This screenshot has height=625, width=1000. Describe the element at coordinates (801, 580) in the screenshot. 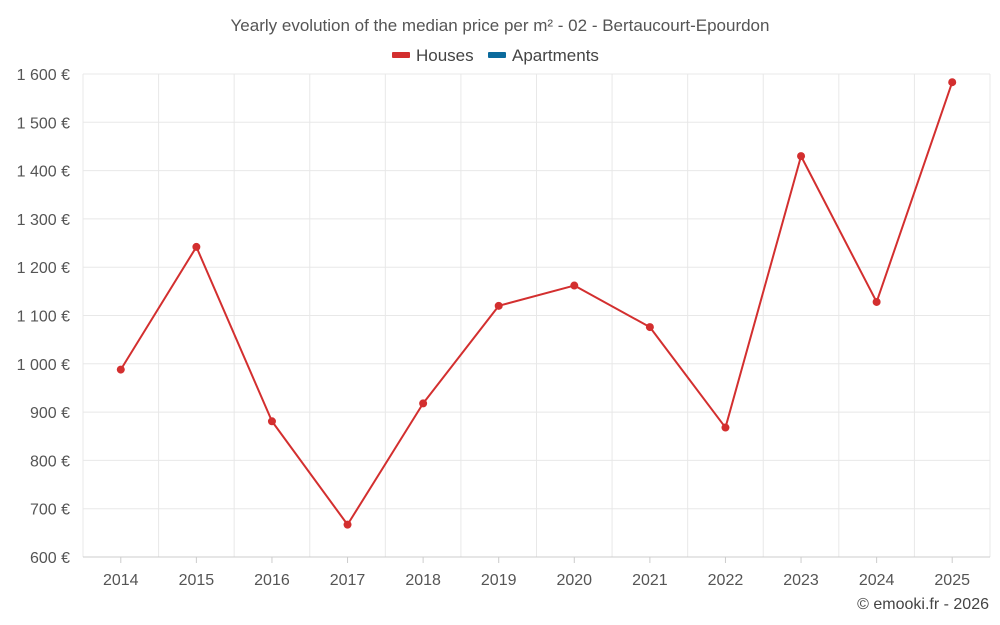

I see `x-tick-label: 2023` at that location.